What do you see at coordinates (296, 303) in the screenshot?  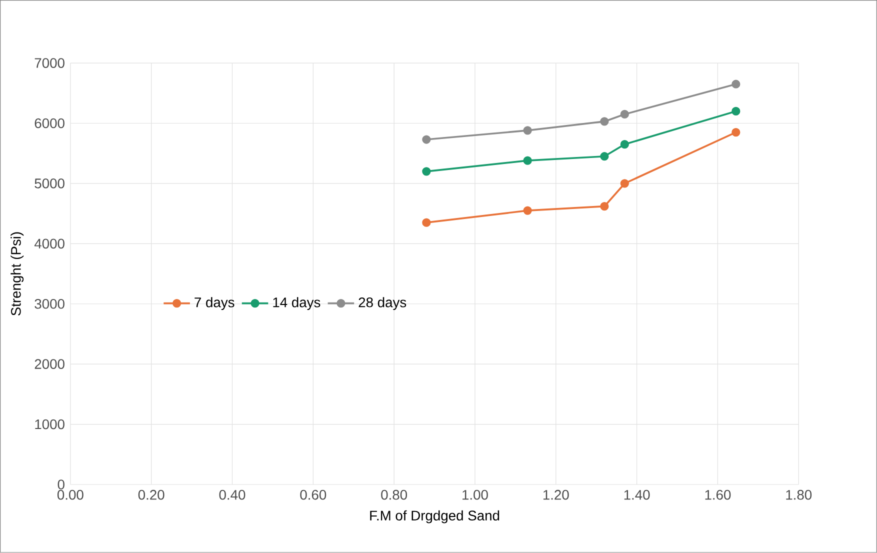 I see `legend-label: 14 days` at bounding box center [296, 303].